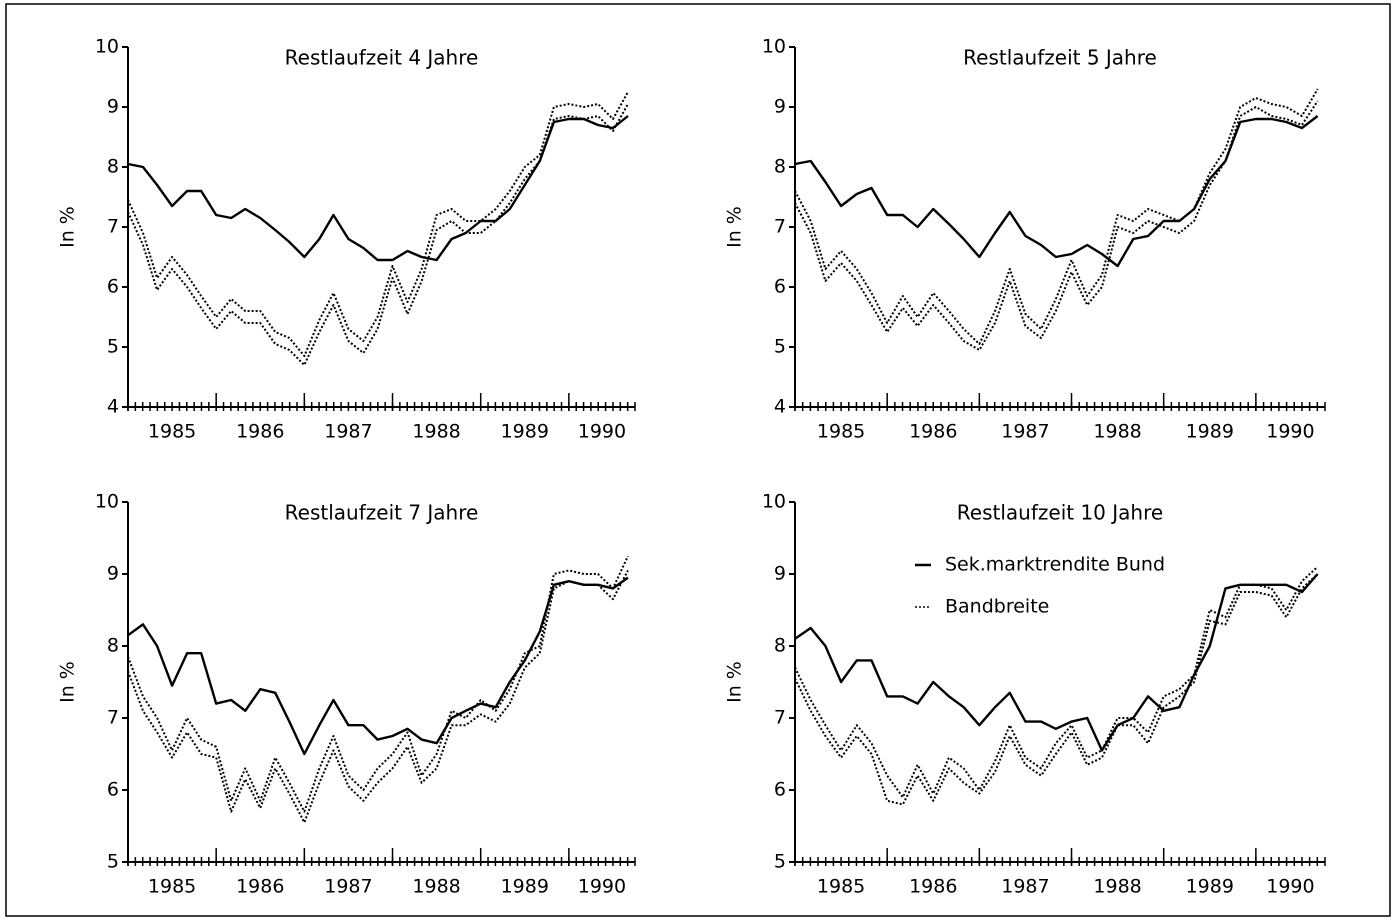  What do you see at coordinates (382, 513) in the screenshot?
I see `panel-title: Restlaufzeit 7 Jahre` at bounding box center [382, 513].